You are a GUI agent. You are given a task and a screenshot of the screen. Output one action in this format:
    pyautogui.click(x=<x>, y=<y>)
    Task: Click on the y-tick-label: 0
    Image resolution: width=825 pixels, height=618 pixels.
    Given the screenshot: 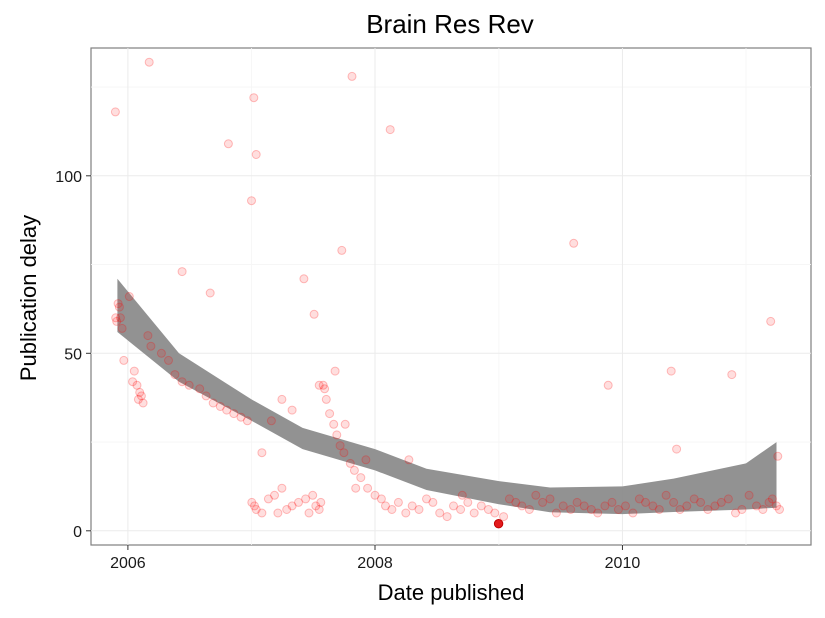 What is the action you would take?
    pyautogui.click(x=77, y=532)
    